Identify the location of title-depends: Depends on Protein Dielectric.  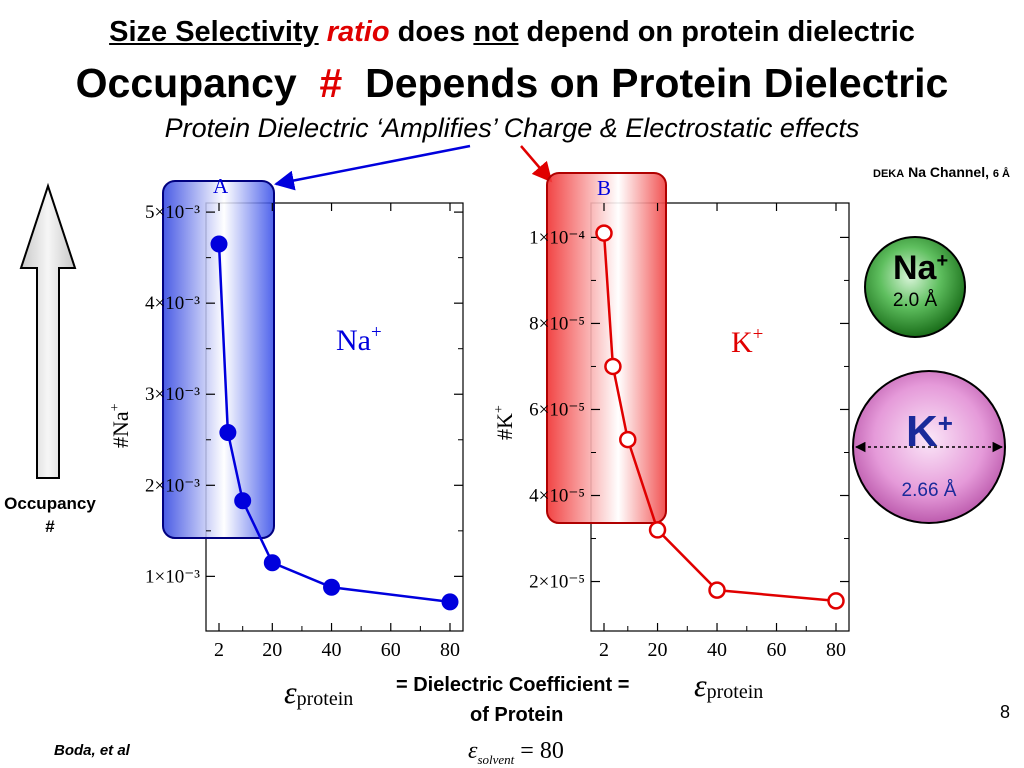
(657, 83).